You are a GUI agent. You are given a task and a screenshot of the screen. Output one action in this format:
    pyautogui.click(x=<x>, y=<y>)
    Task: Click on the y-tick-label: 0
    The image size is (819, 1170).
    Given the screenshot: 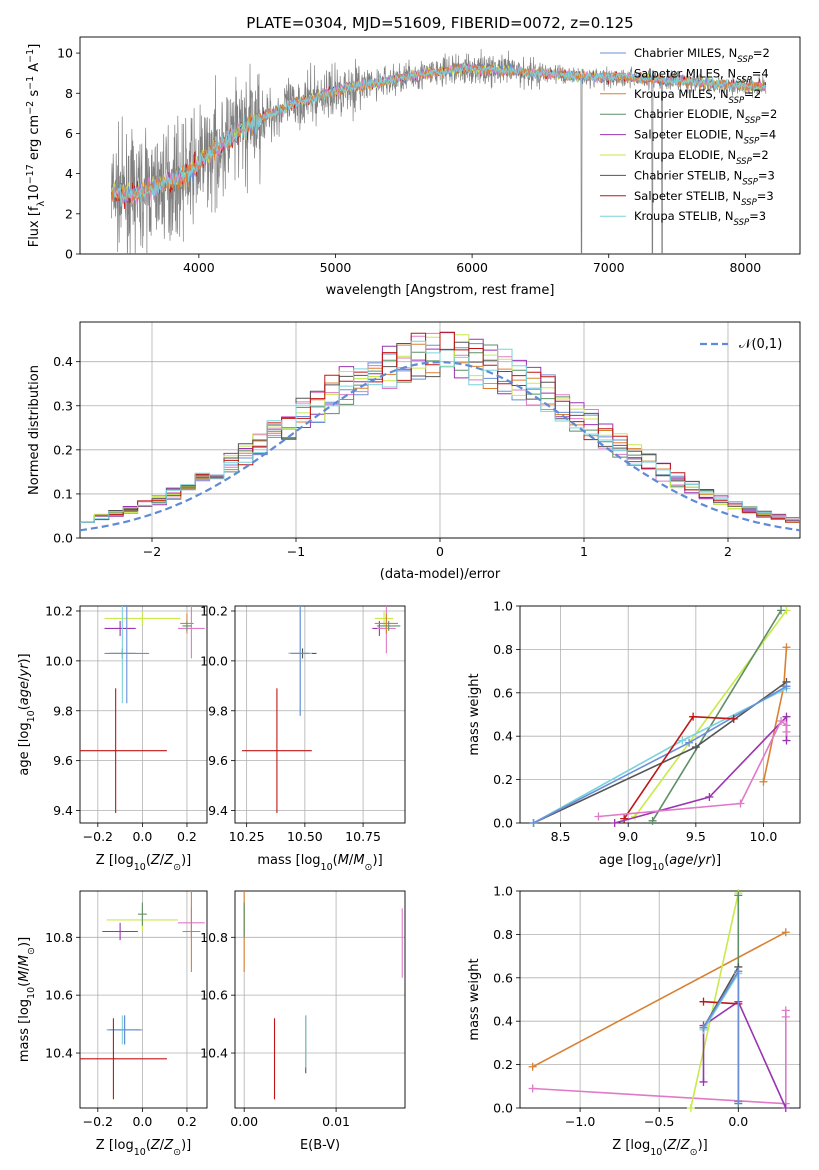 What is the action you would take?
    pyautogui.click(x=69, y=254)
    